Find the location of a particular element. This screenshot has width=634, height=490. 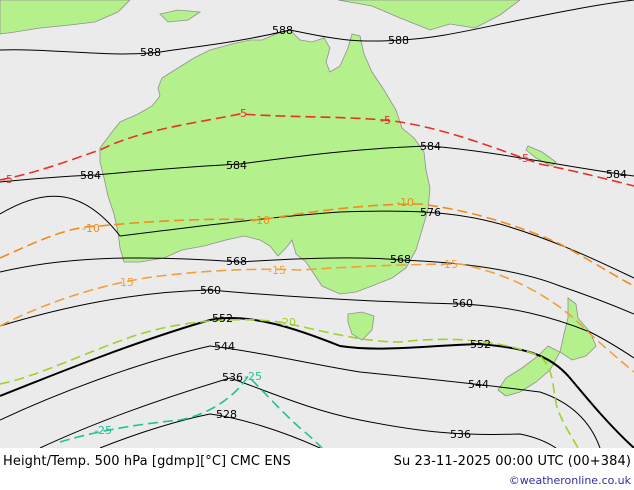

height-label: 576 is located at coordinates (430, 212).